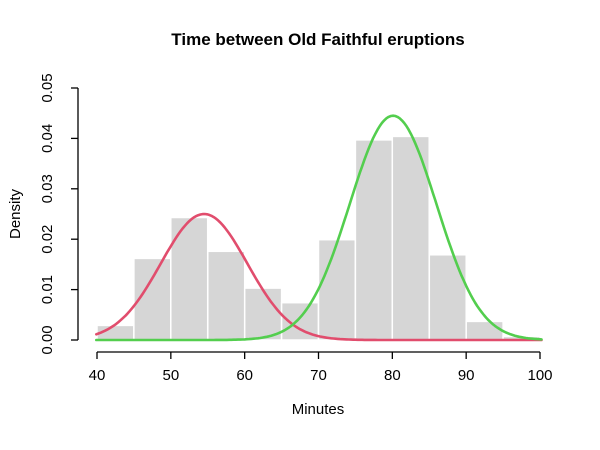 The image size is (600, 450). I want to click on x-tick-label: 100, so click(539, 375).